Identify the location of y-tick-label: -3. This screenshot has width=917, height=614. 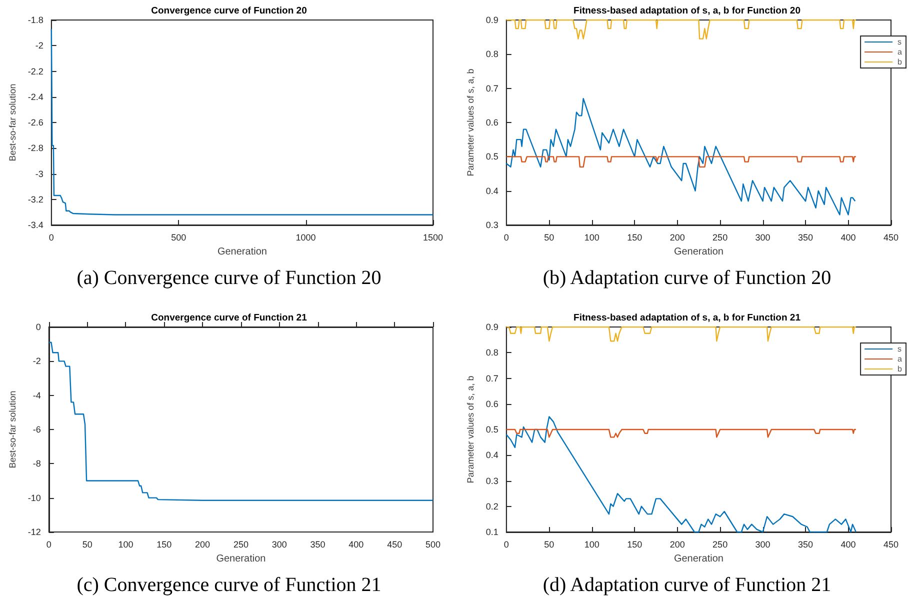
(39, 173).